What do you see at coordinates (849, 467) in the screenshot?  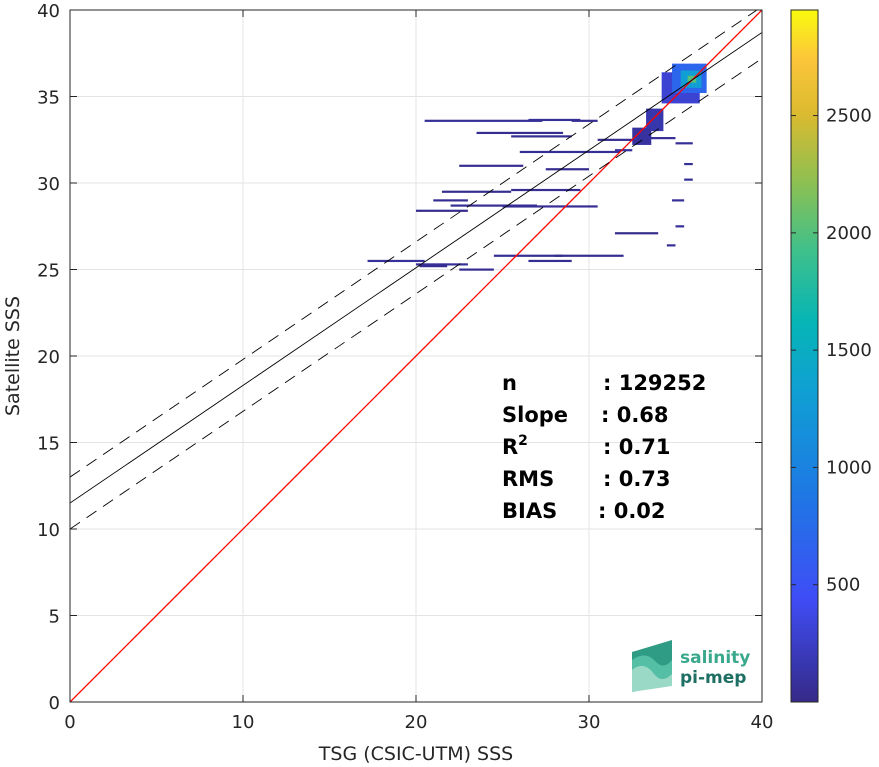 I see `colorbar-tick-label: 1000` at bounding box center [849, 467].